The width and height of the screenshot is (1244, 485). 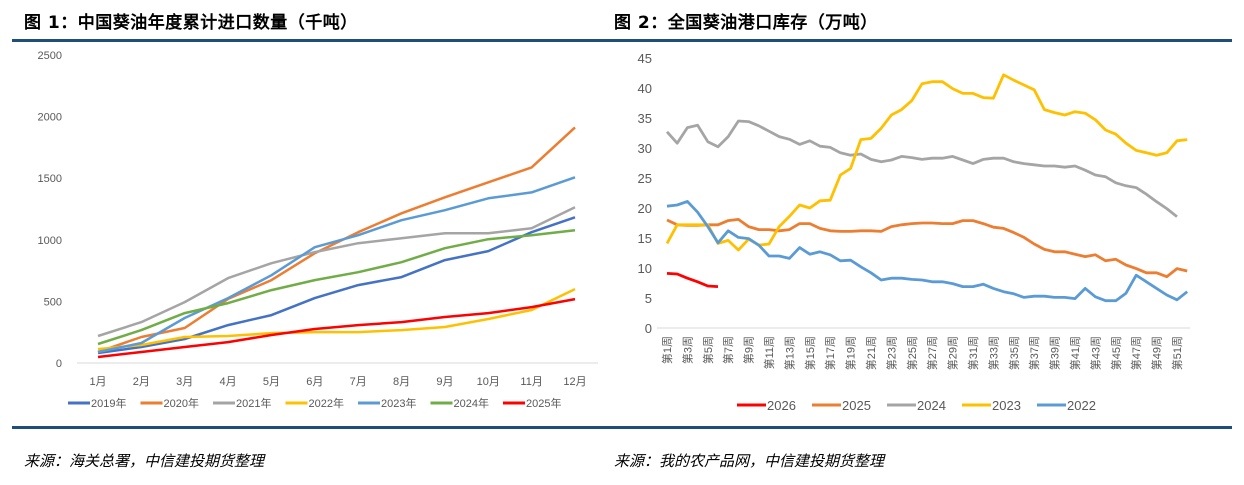 I want to click on x-tick-label: 第21周, so click(x=871, y=353).